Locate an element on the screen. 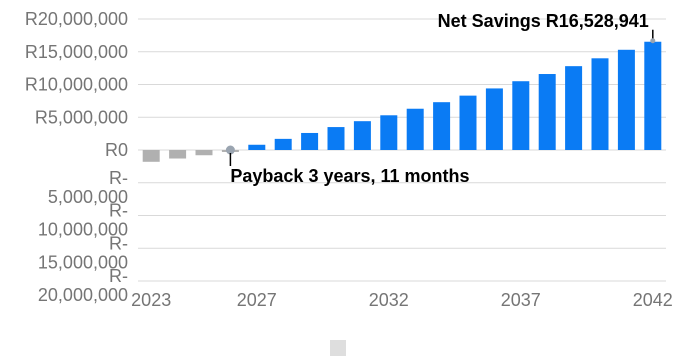 Image resolution: width=690 pixels, height=358 pixels. y-tick-label: R0 is located at coordinates (116, 150).